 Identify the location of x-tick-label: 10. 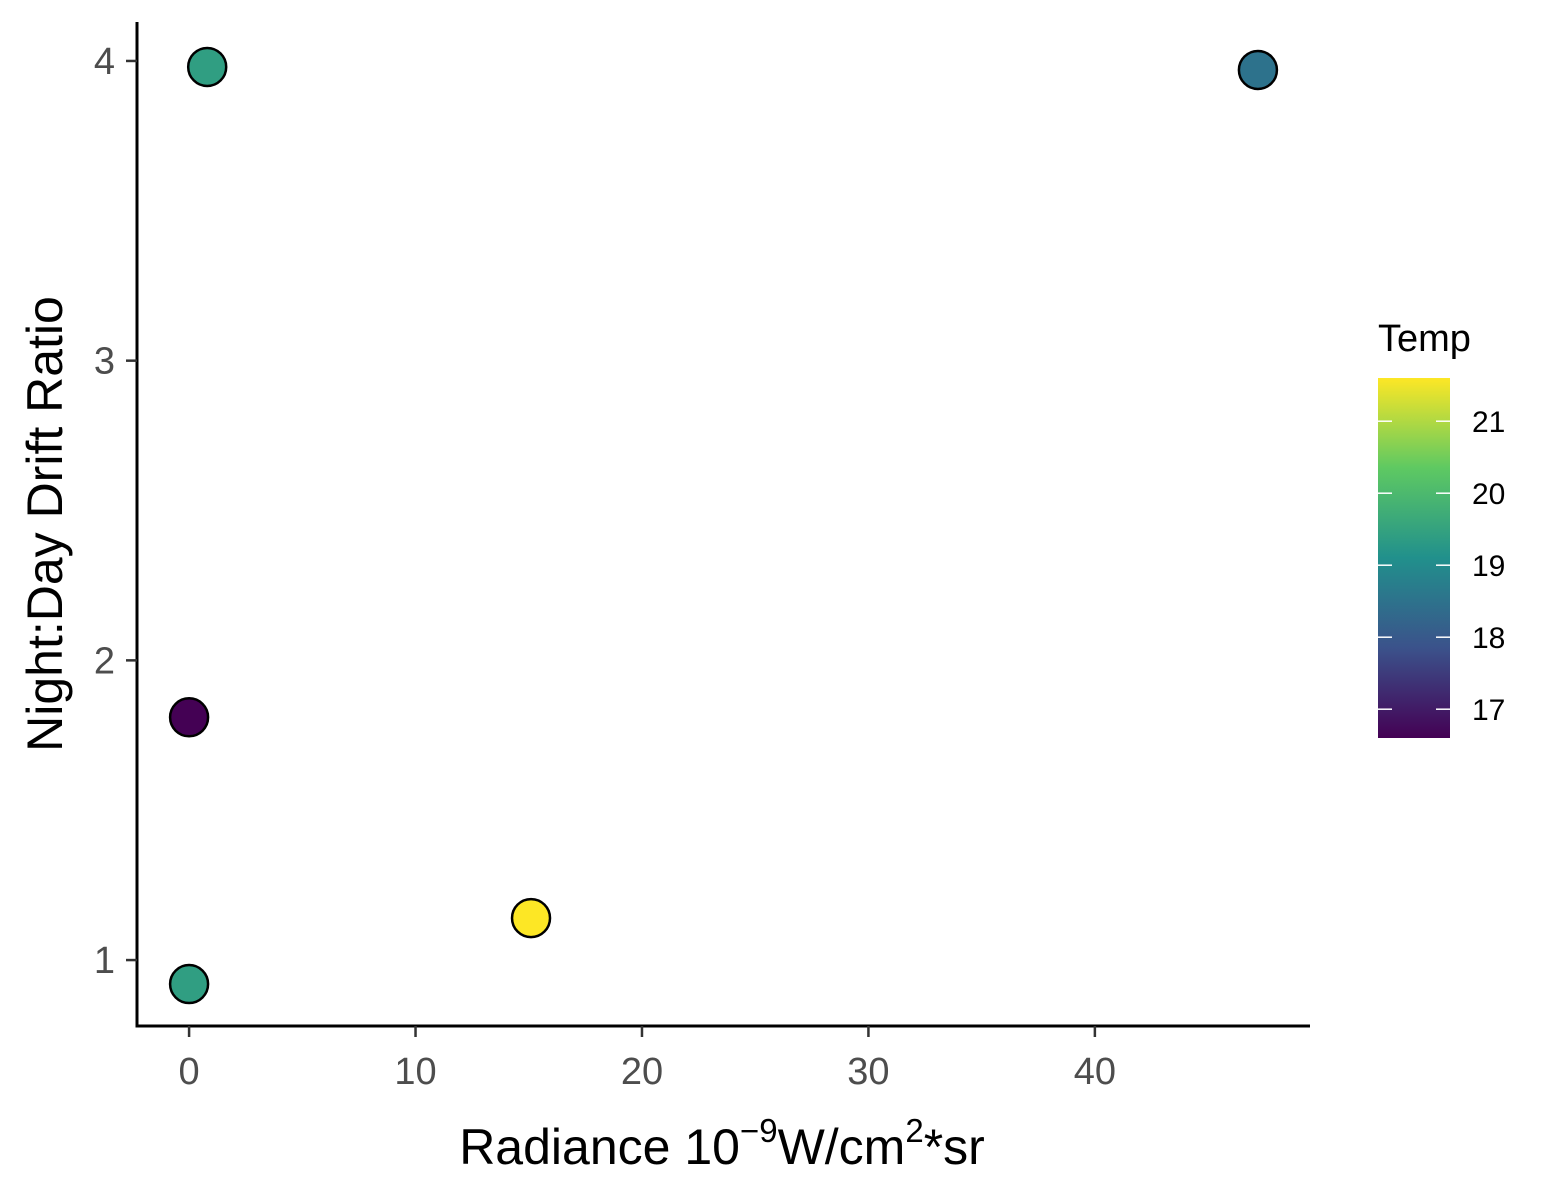
(415, 1072).